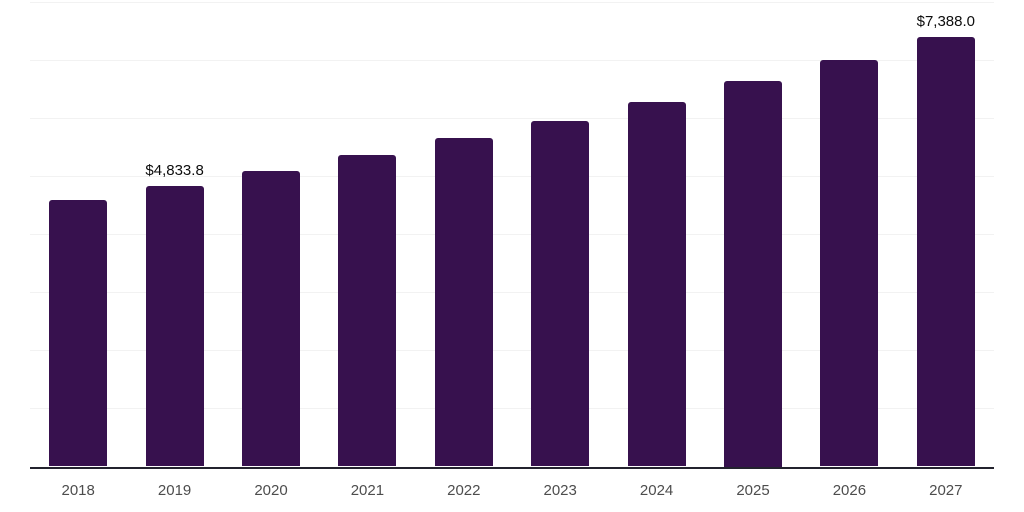 The height and width of the screenshot is (512, 1024). I want to click on x-tick-label-2020: 2020, so click(271, 490).